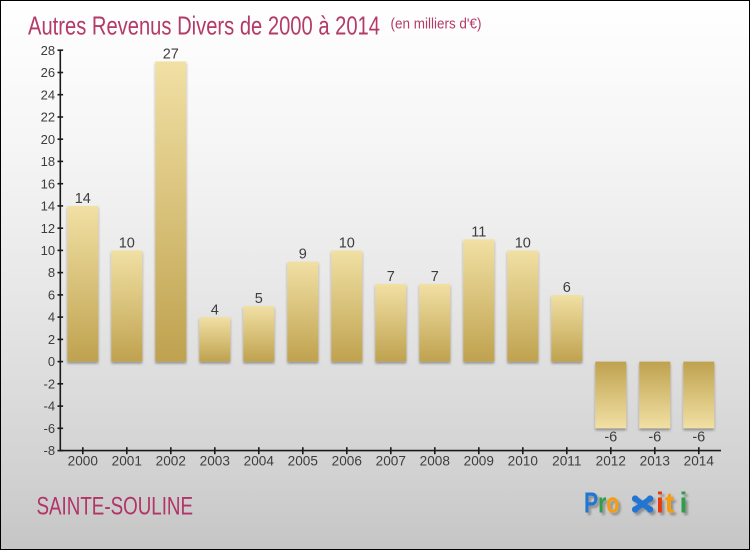 The width and height of the screenshot is (750, 555). What do you see at coordinates (48, 183) in the screenshot?
I see `svg-text: 16` at bounding box center [48, 183].